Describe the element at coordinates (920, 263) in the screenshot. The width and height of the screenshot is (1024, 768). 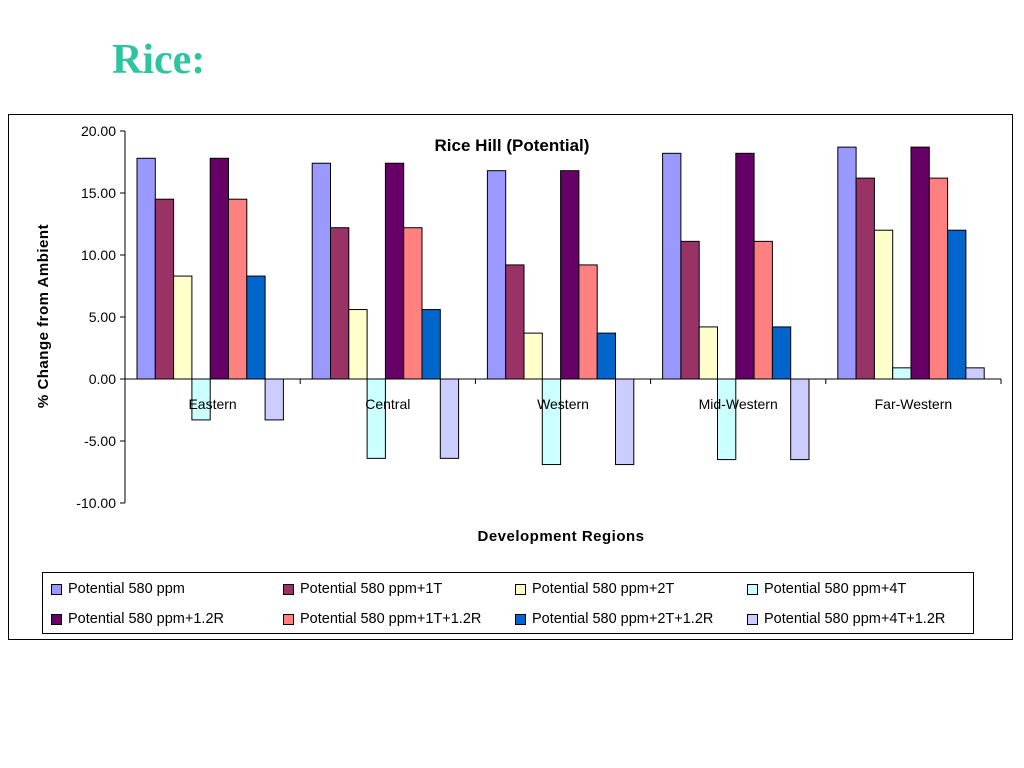
I see `bar-5-far-western` at that location.